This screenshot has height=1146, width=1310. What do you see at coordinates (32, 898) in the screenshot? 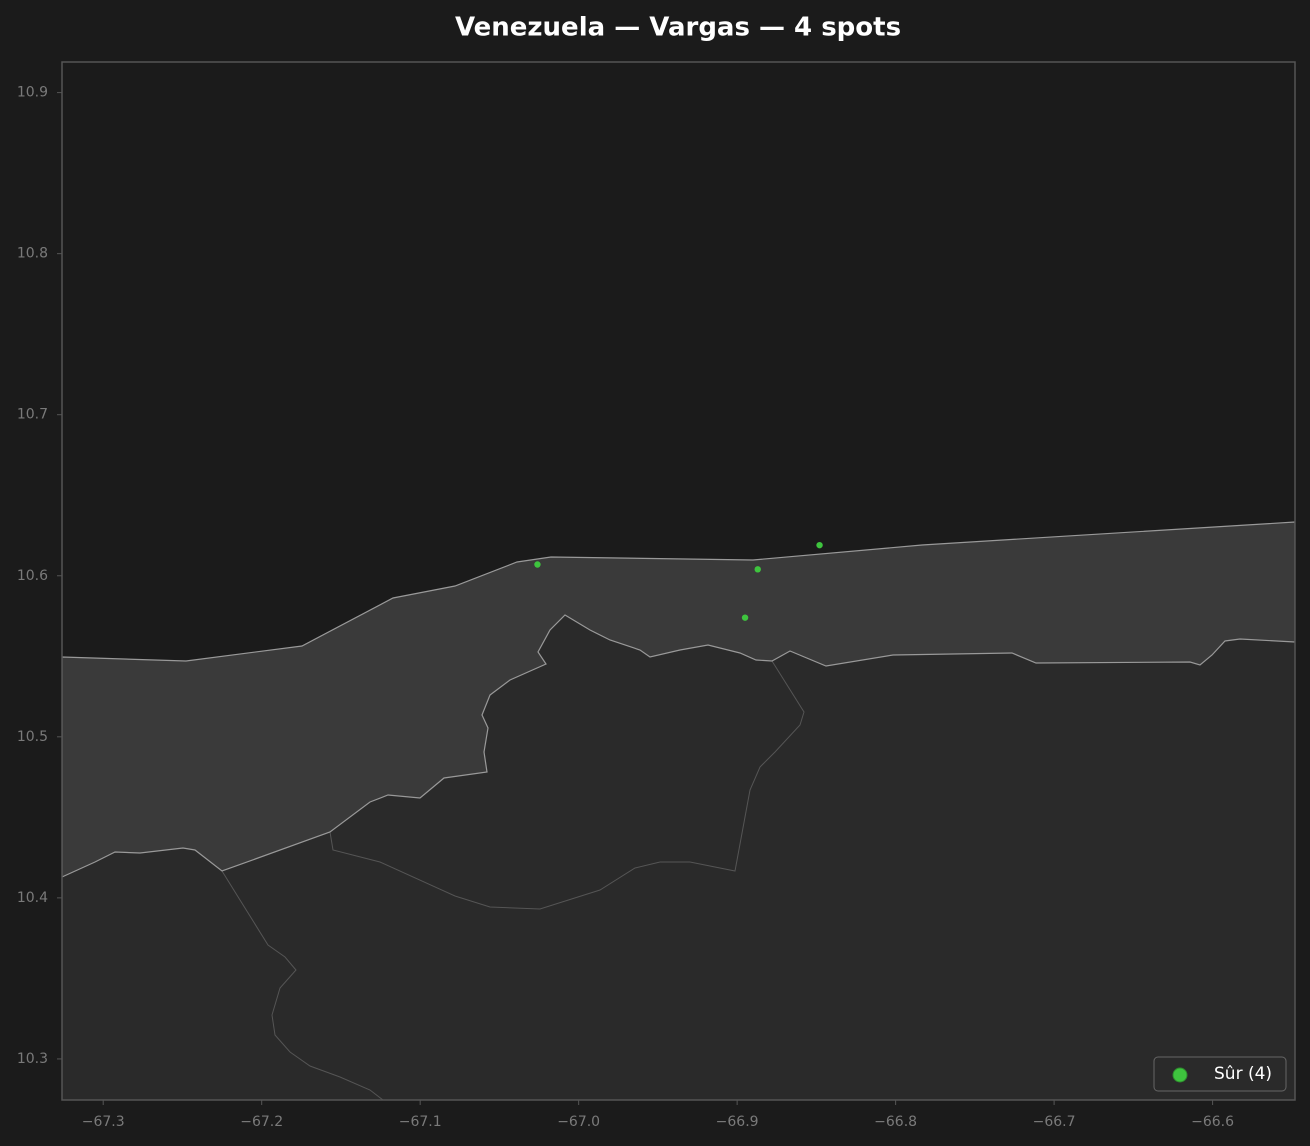
I see `y-tick-label: 10.4` at bounding box center [32, 898].